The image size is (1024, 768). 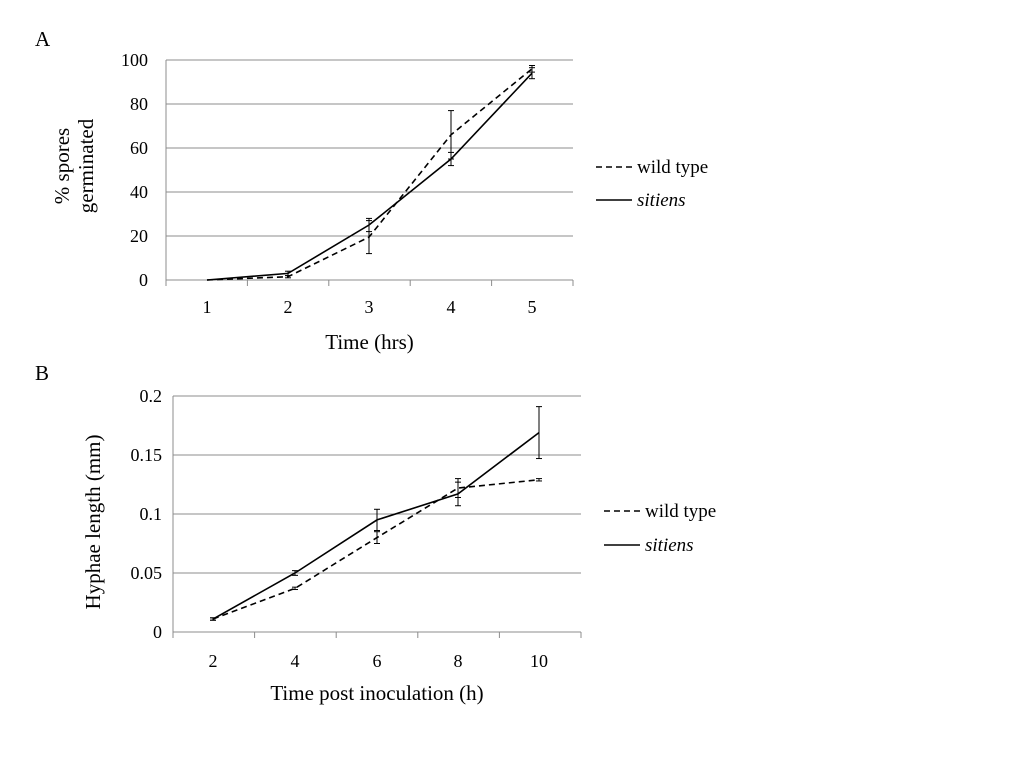 I want to click on y-tick-label: 40, so click(x=139, y=192).